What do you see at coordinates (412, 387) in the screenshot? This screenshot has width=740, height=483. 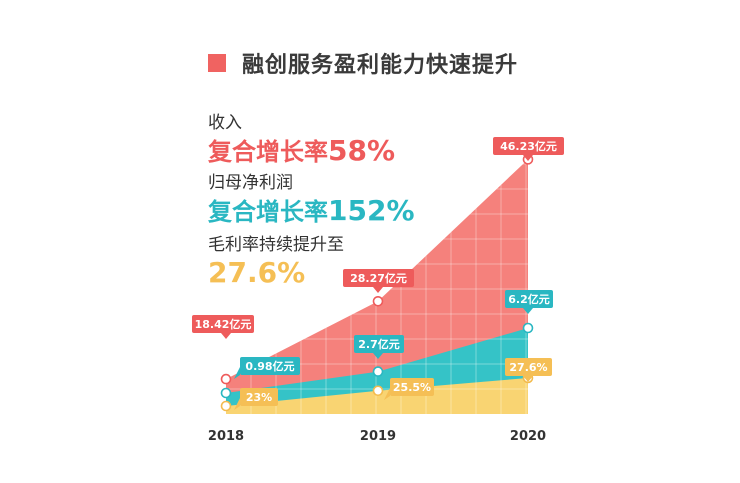 I see `margin-callout-label: 25.5%` at bounding box center [412, 387].